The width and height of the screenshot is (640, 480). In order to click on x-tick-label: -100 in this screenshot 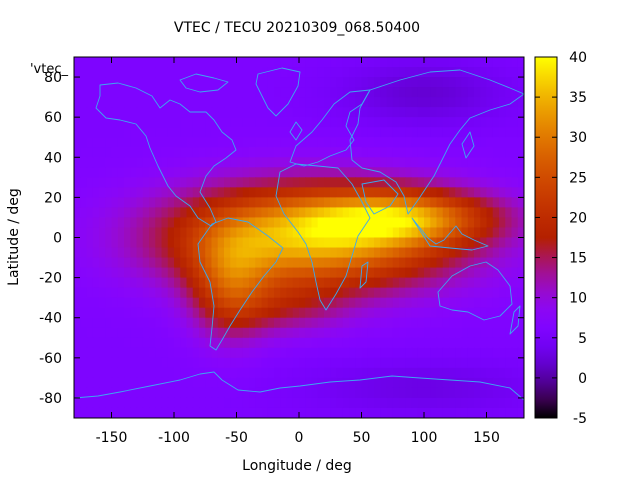, I will do `click(174, 438)`.